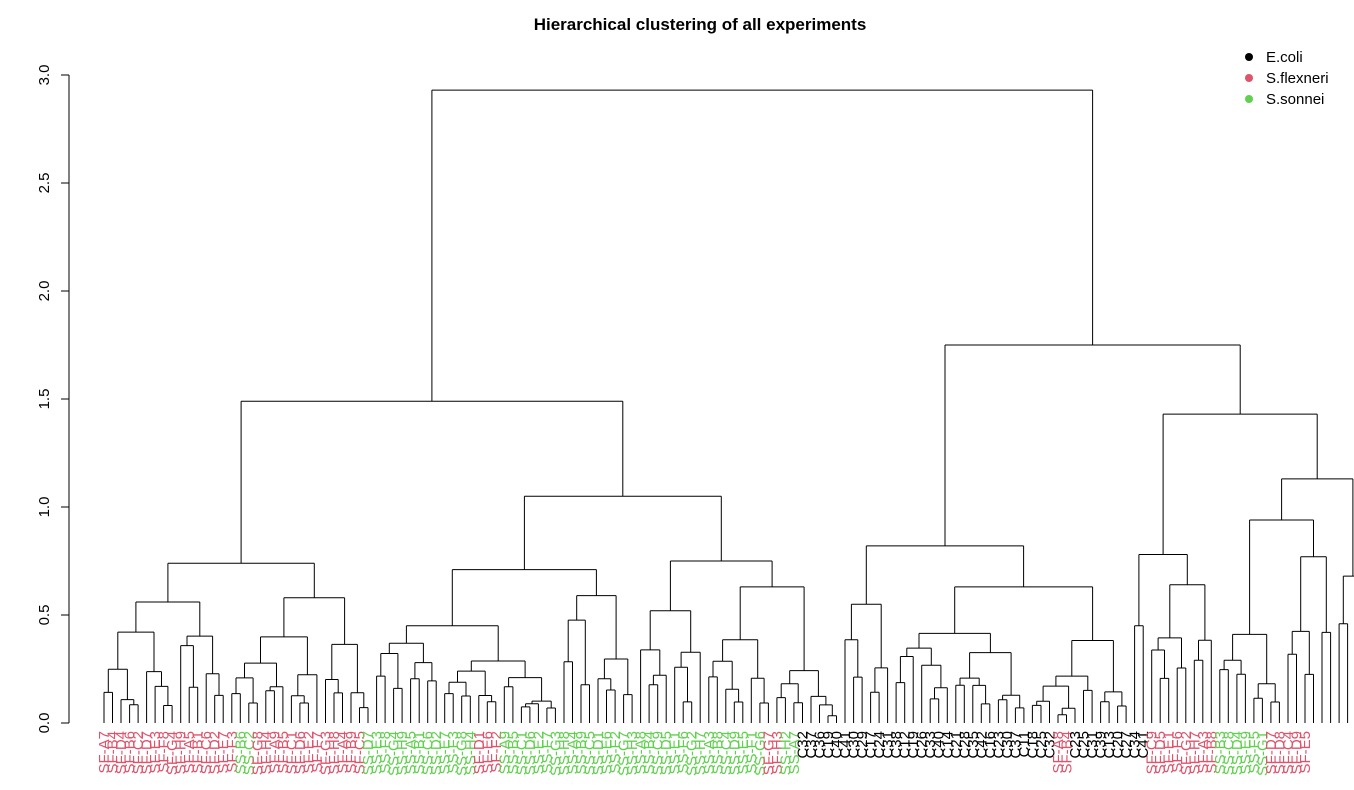 Image resolution: width=1354 pixels, height=790 pixels. I want to click on leaf-label: SS-B8, so click(717, 752).